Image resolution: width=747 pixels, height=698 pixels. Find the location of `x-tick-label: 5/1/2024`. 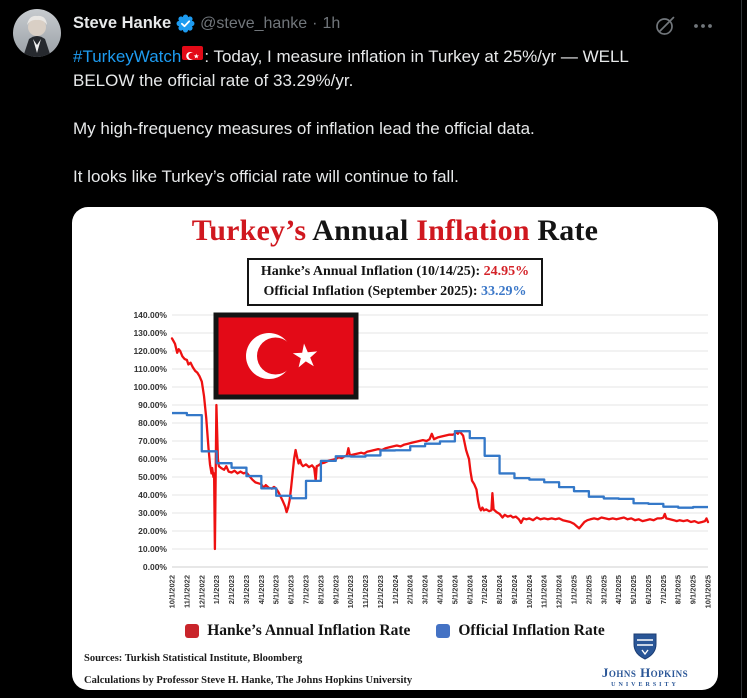

x-tick-label: 5/1/2024 is located at coordinates (454, 589).